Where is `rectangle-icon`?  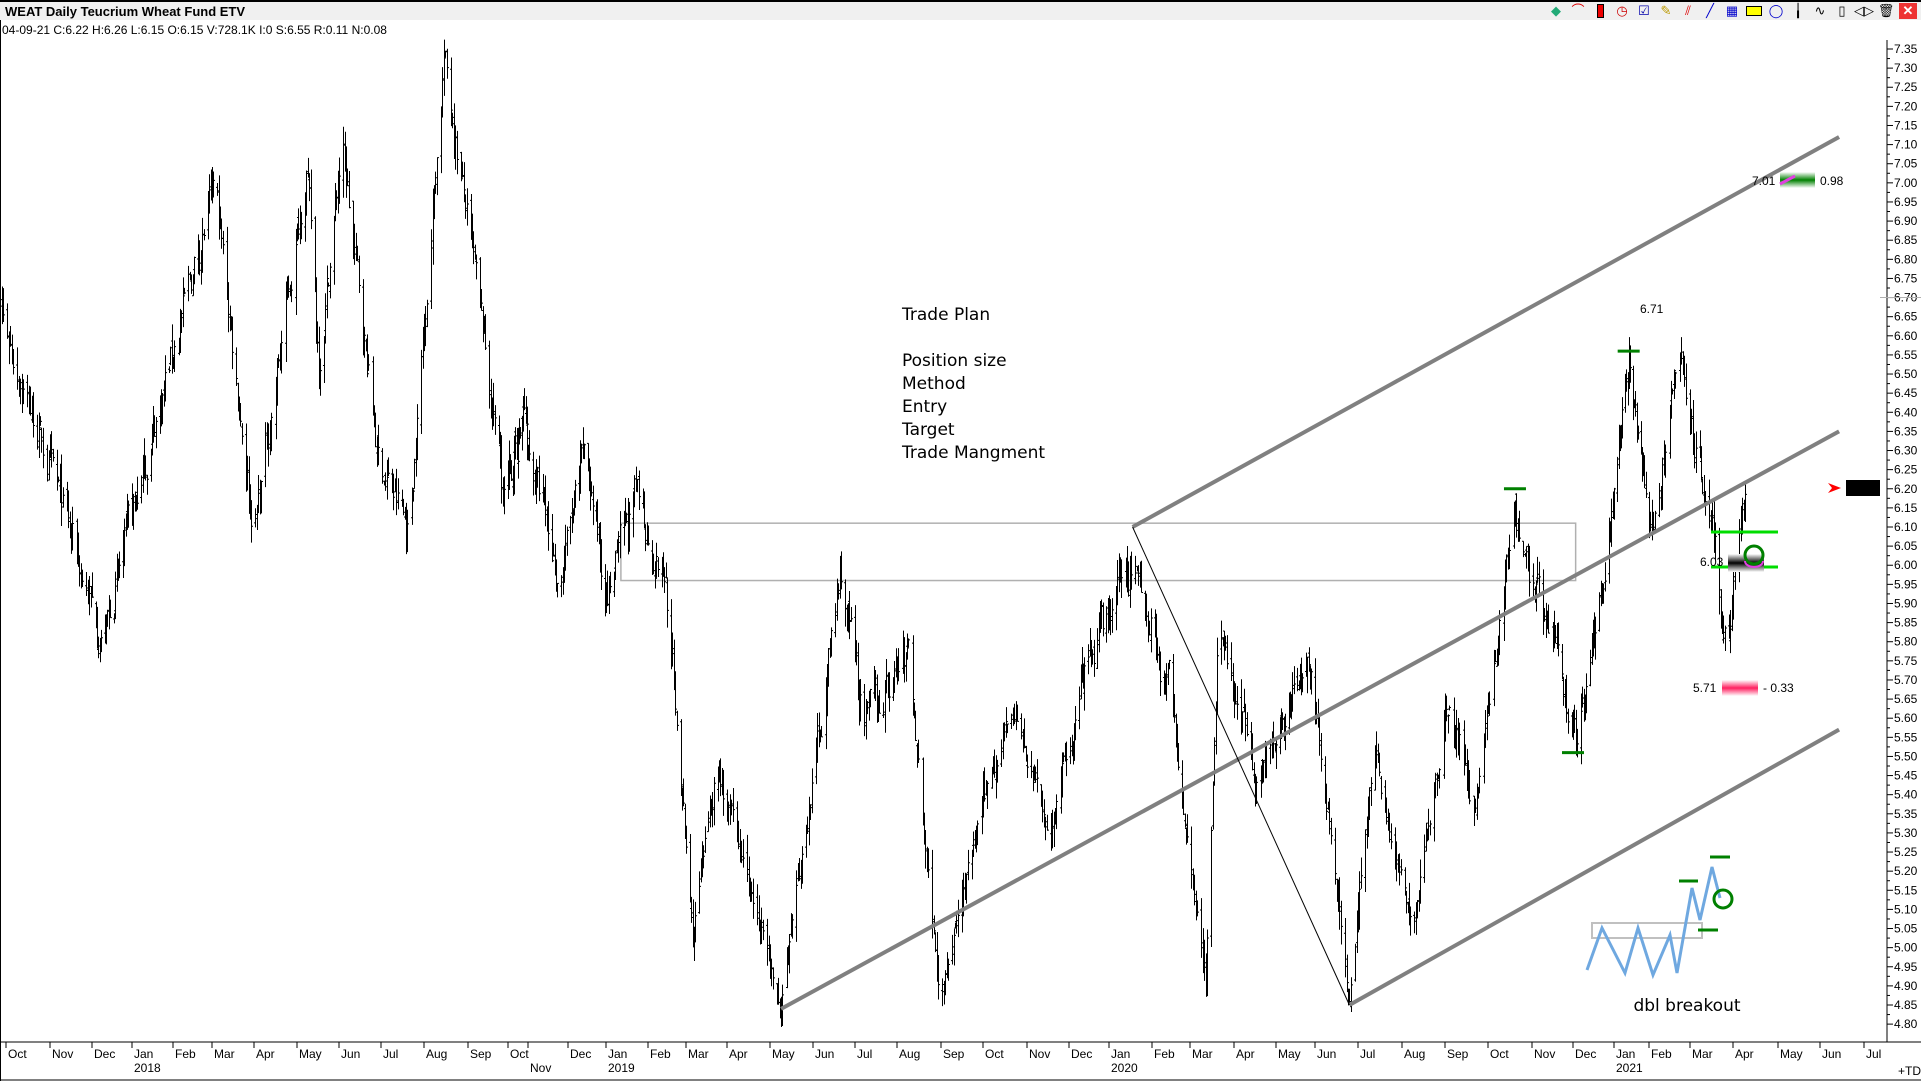 rectangle-icon is located at coordinates (1754, 11).